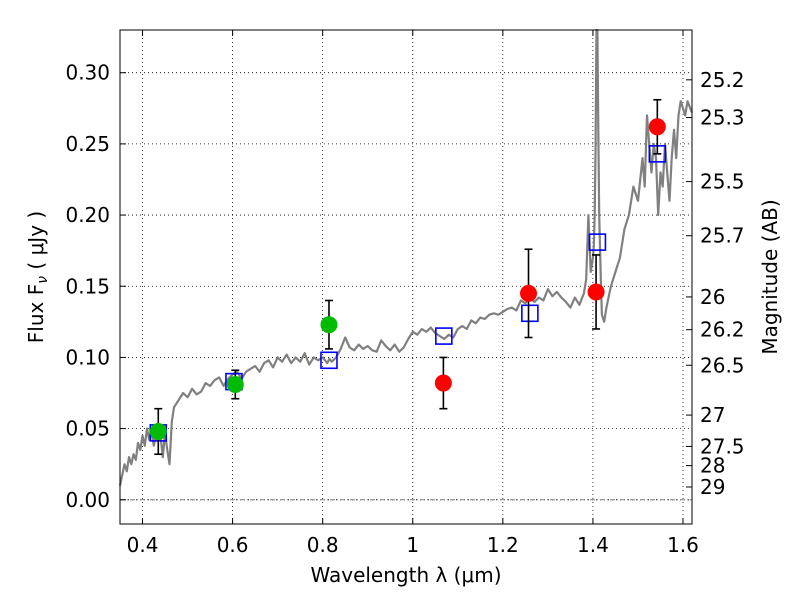 This screenshot has width=800, height=600. I want to click on x-tick-label: 1.4, so click(593, 545).